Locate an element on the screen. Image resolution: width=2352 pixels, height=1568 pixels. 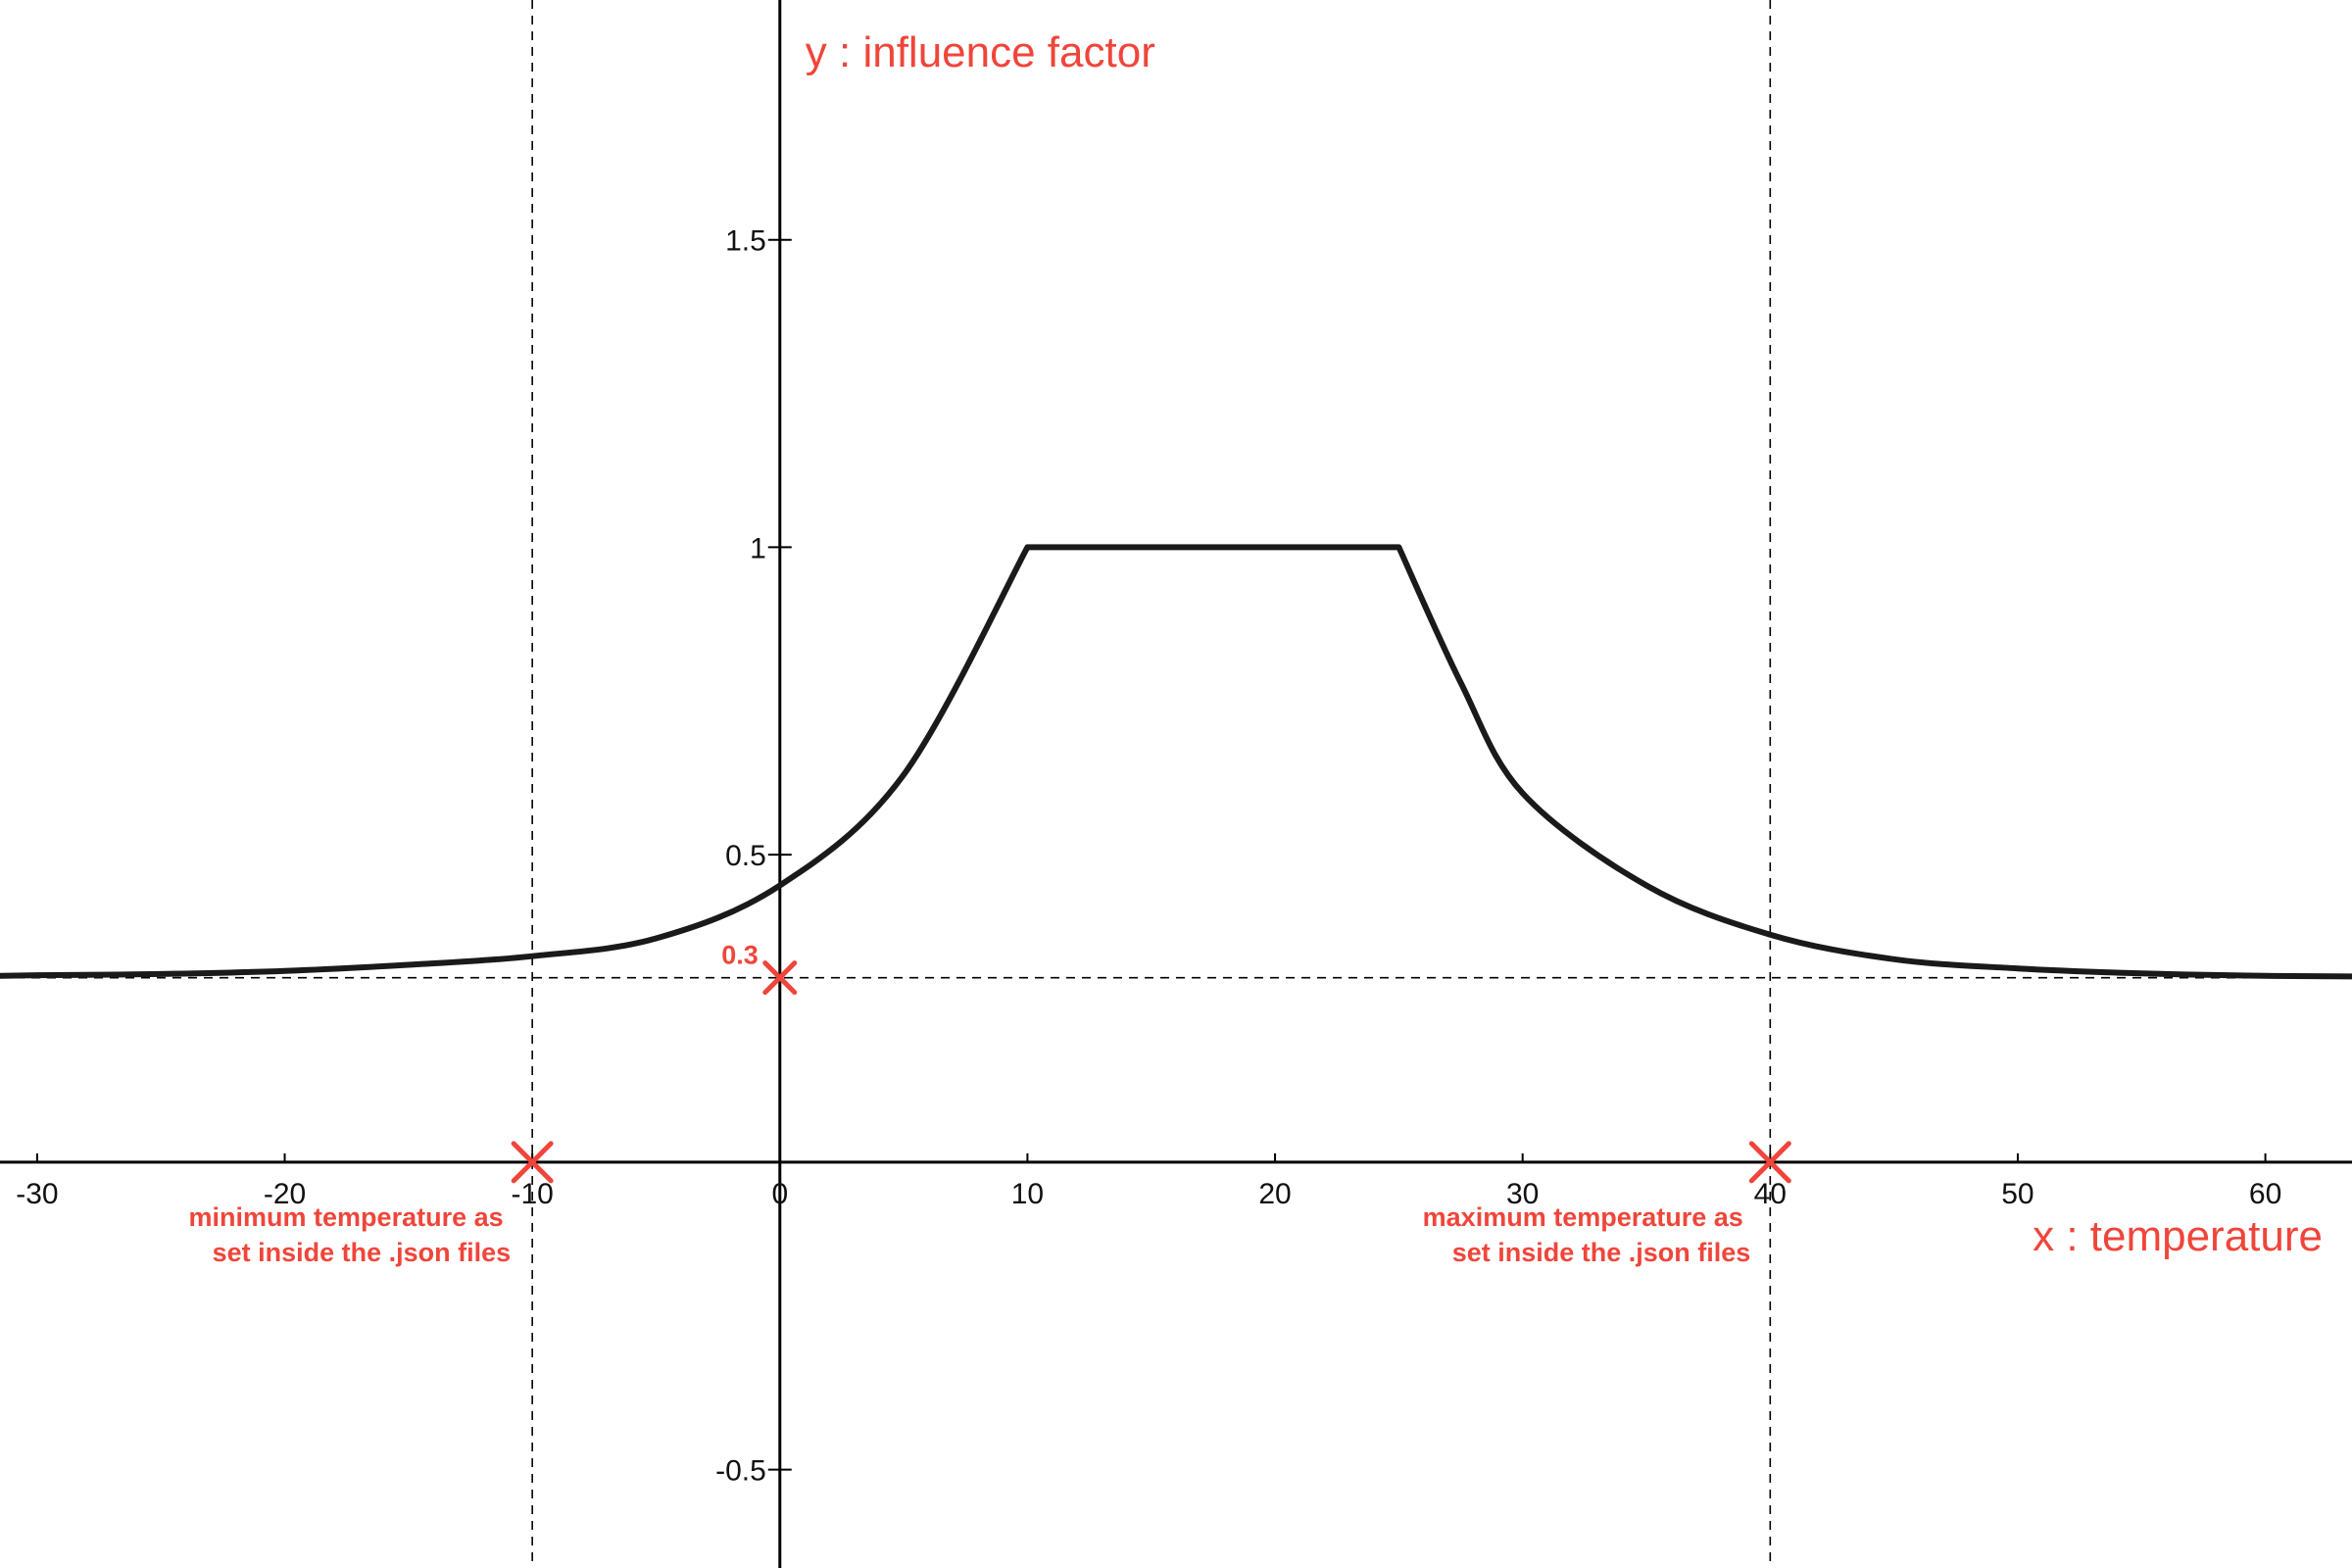
min-temperature-annotation-line-1: minimum temperature as is located at coordinates (346, 1217).